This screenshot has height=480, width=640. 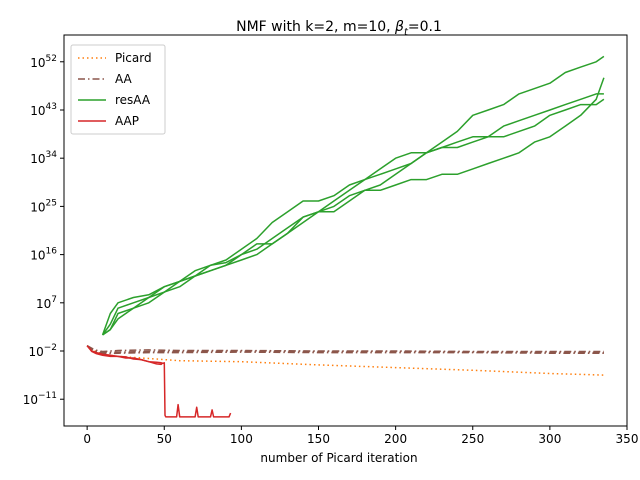 What do you see at coordinates (315, 27) in the screenshot?
I see `chart-title-prefix: NMF with k=2, m=10,` at bounding box center [315, 27].